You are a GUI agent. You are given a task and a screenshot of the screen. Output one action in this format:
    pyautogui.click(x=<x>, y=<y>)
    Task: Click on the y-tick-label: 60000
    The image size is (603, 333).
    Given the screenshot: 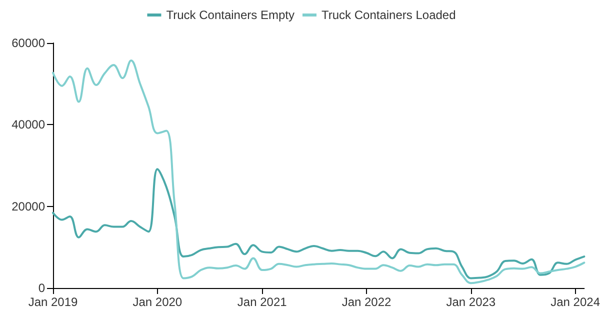 What is the action you would take?
    pyautogui.click(x=29, y=43)
    